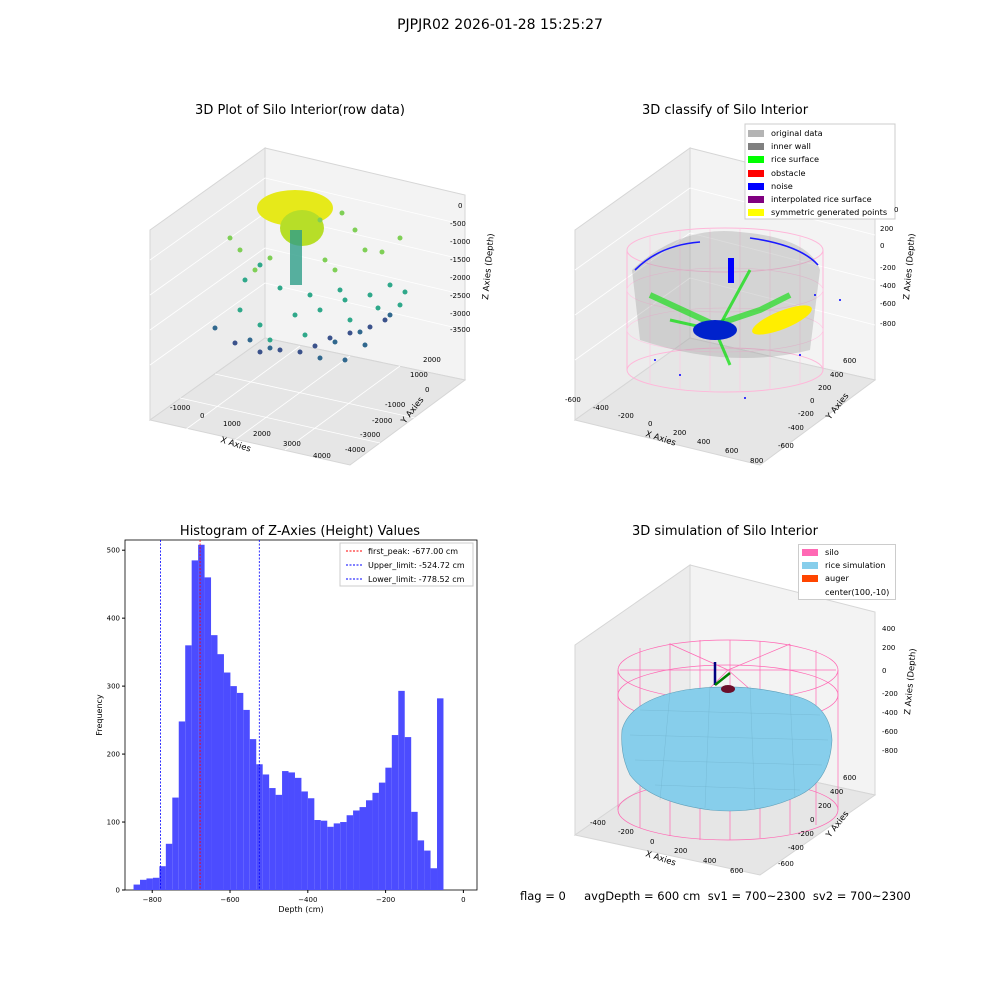 The height and width of the screenshot is (1000, 1000). What do you see at coordinates (460, 260) in the screenshot?
I see `svg-text: -1500` at bounding box center [460, 260].